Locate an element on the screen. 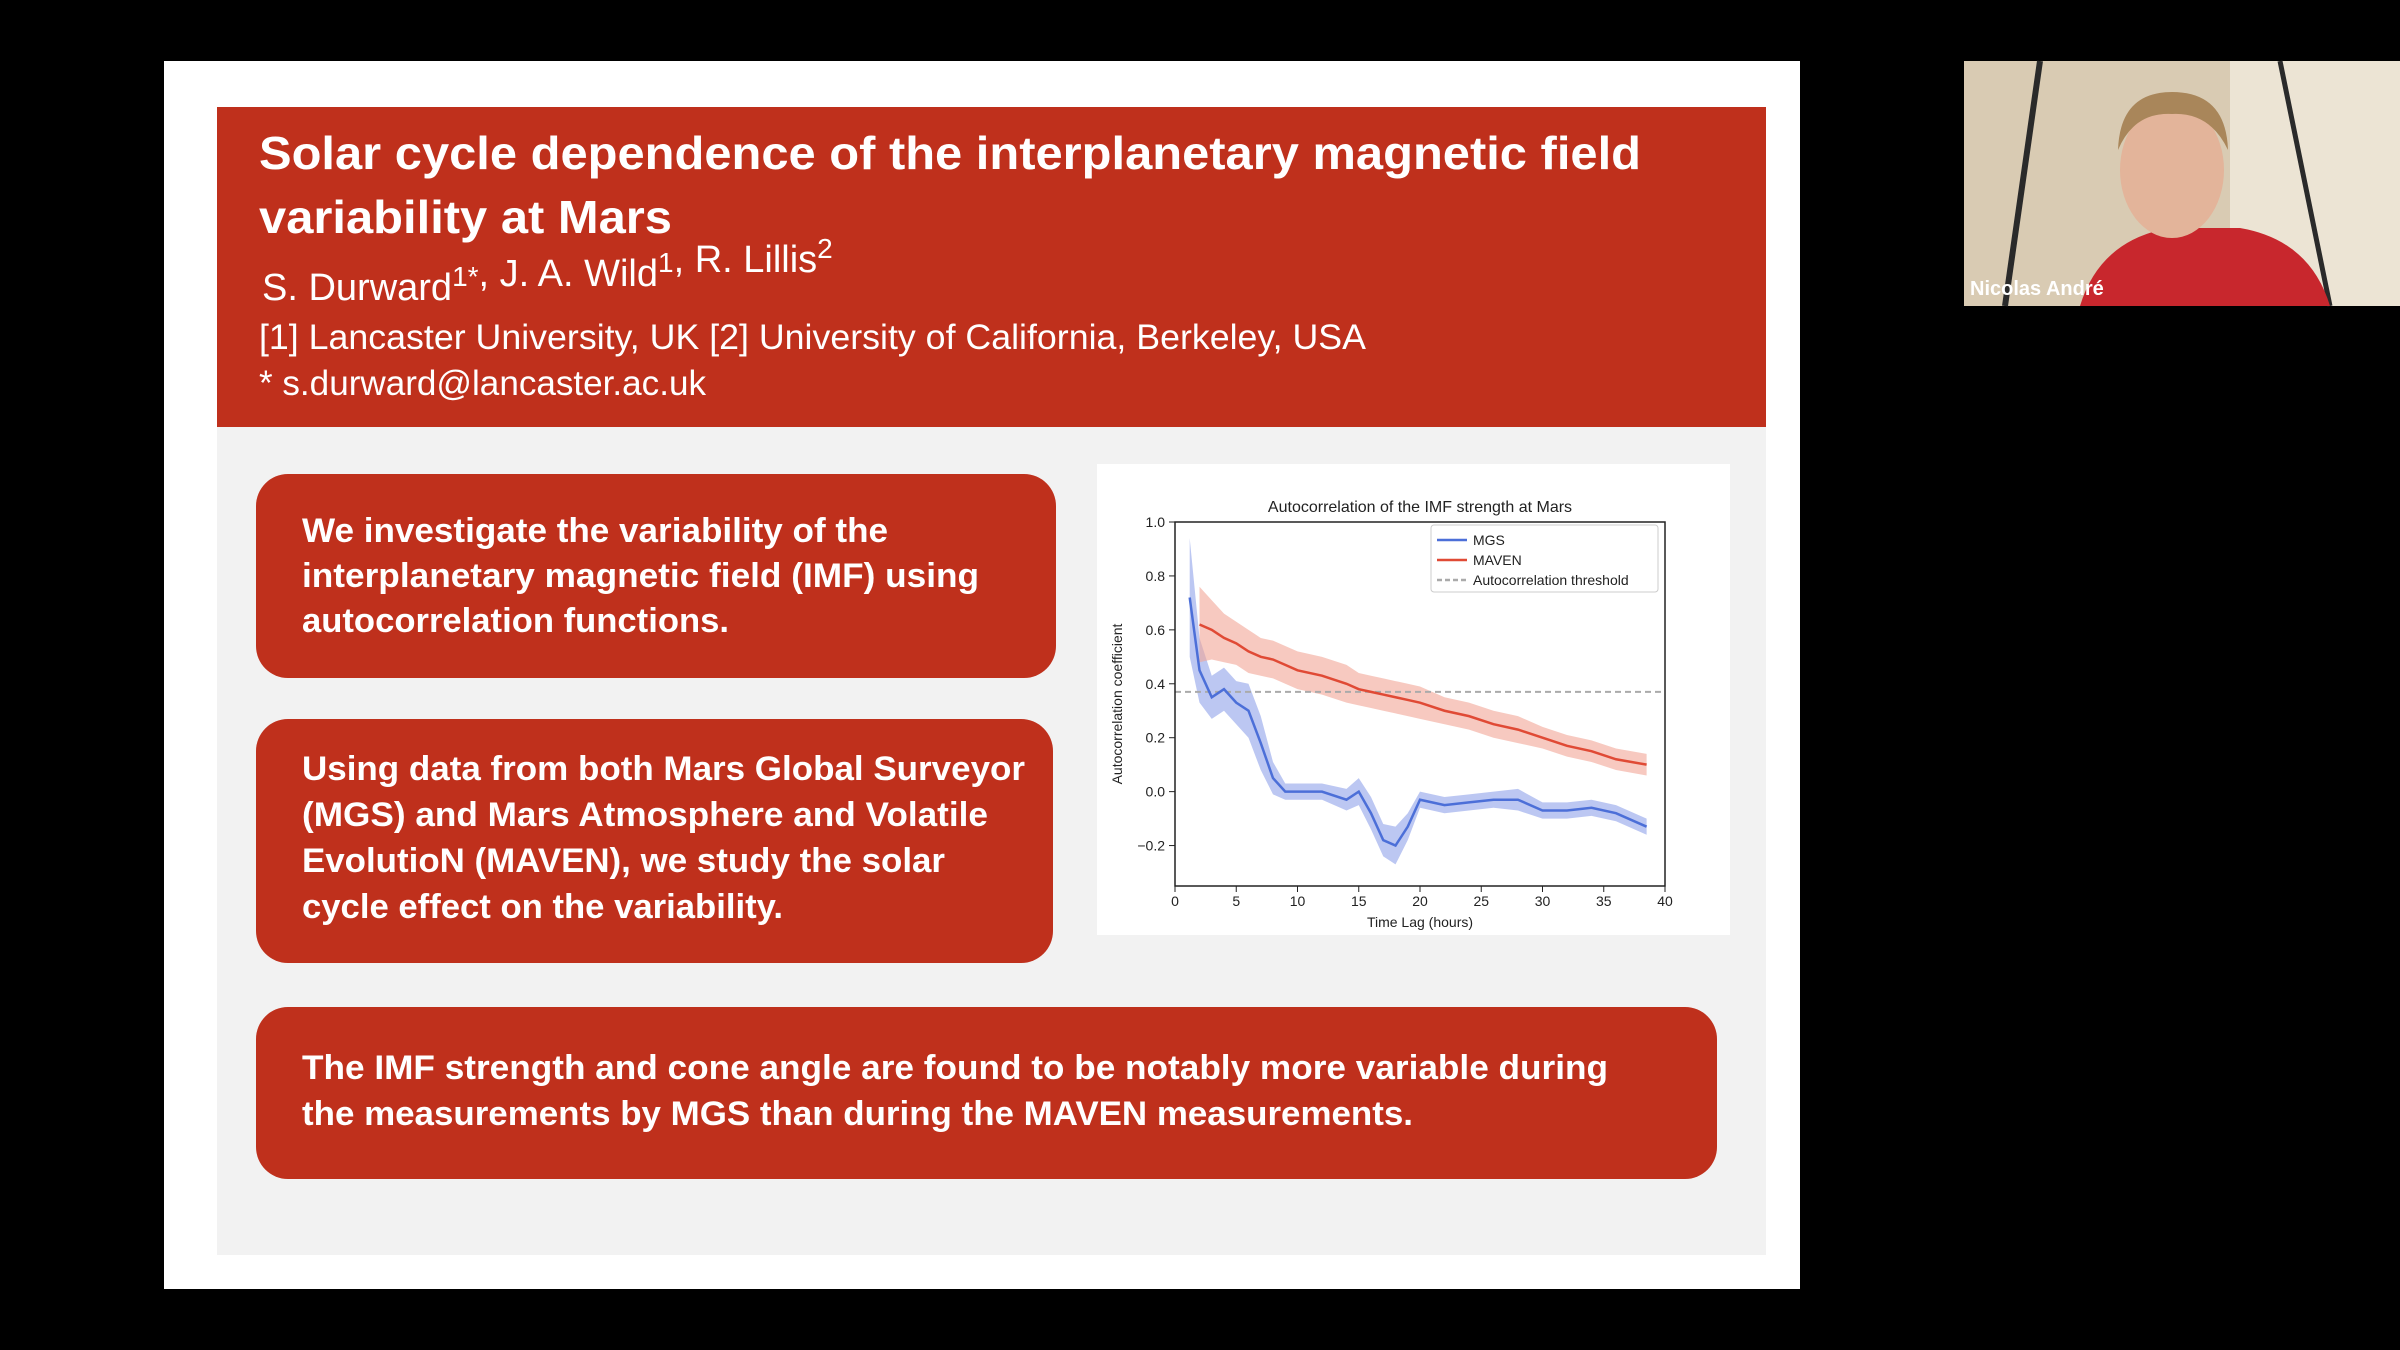 This screenshot has width=2400, height=1350. author-name: S. Durward is located at coordinates (357, 288).